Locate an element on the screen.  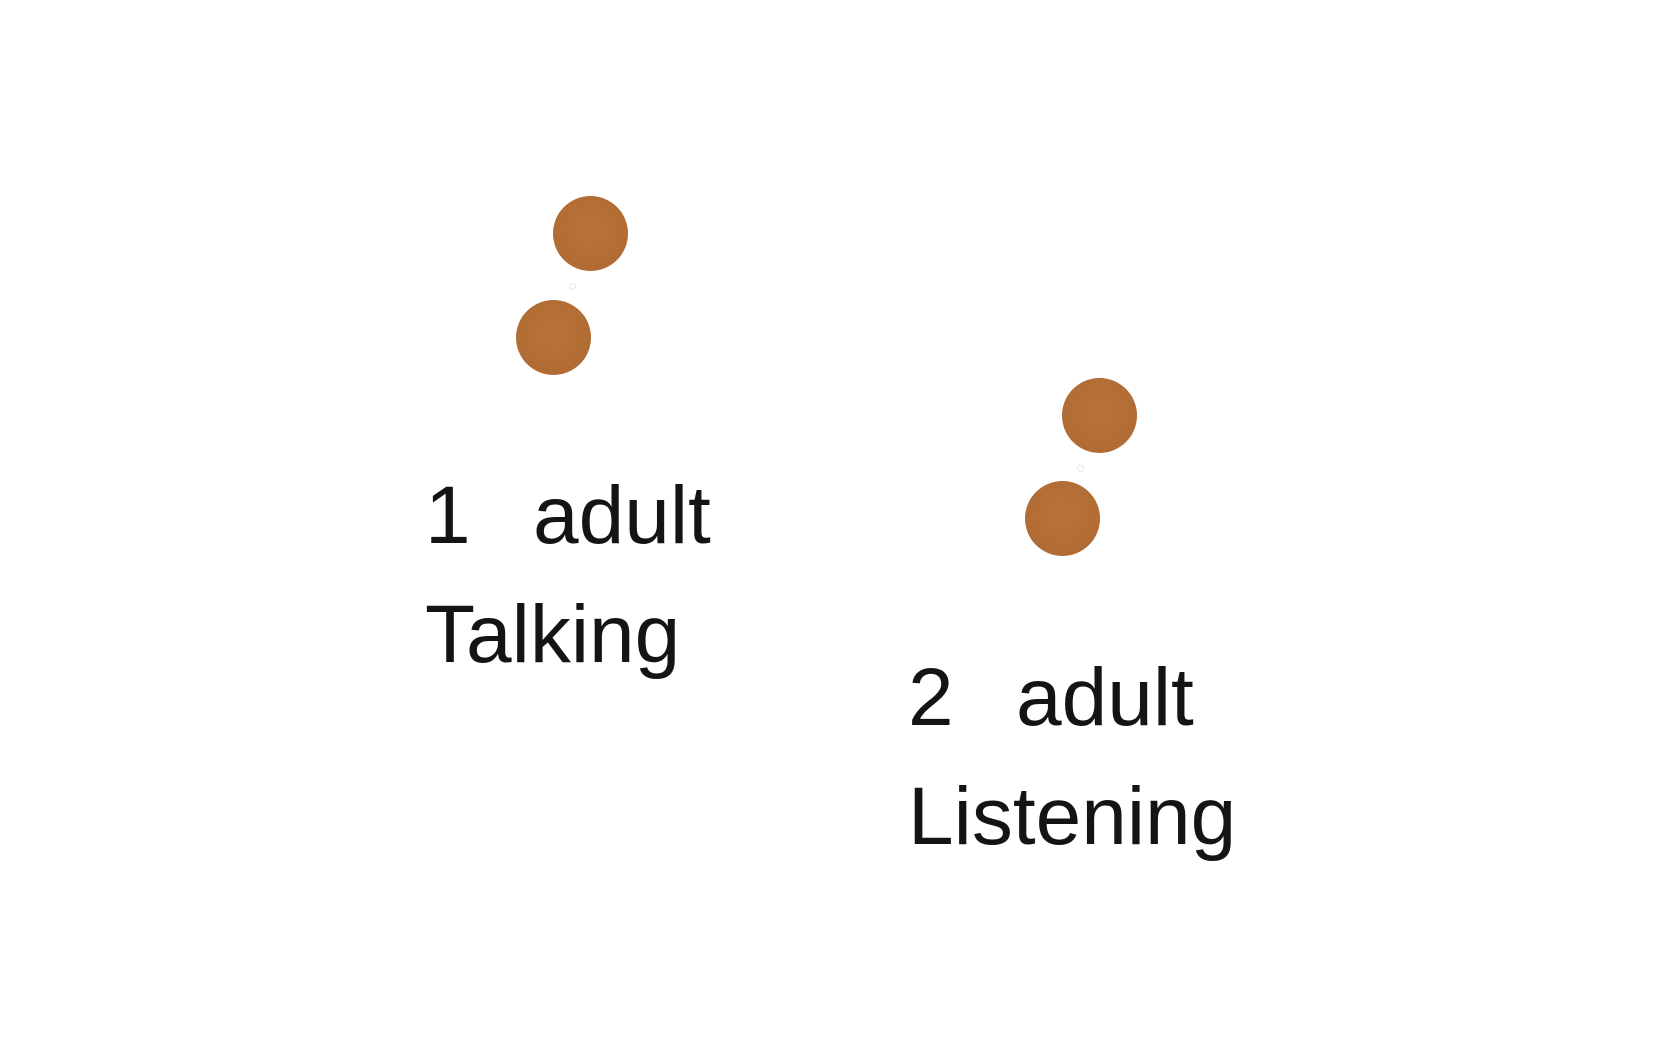
figure-2-connector is located at coordinates (1080, 468).